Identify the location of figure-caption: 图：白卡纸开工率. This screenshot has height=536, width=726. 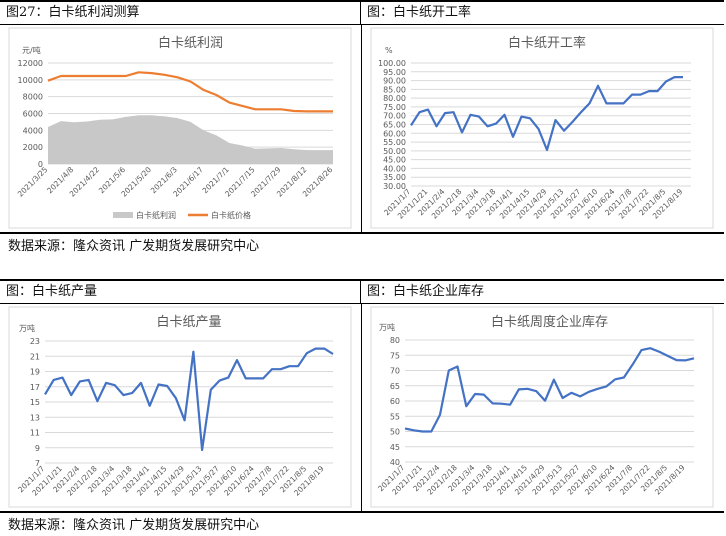
(419, 12).